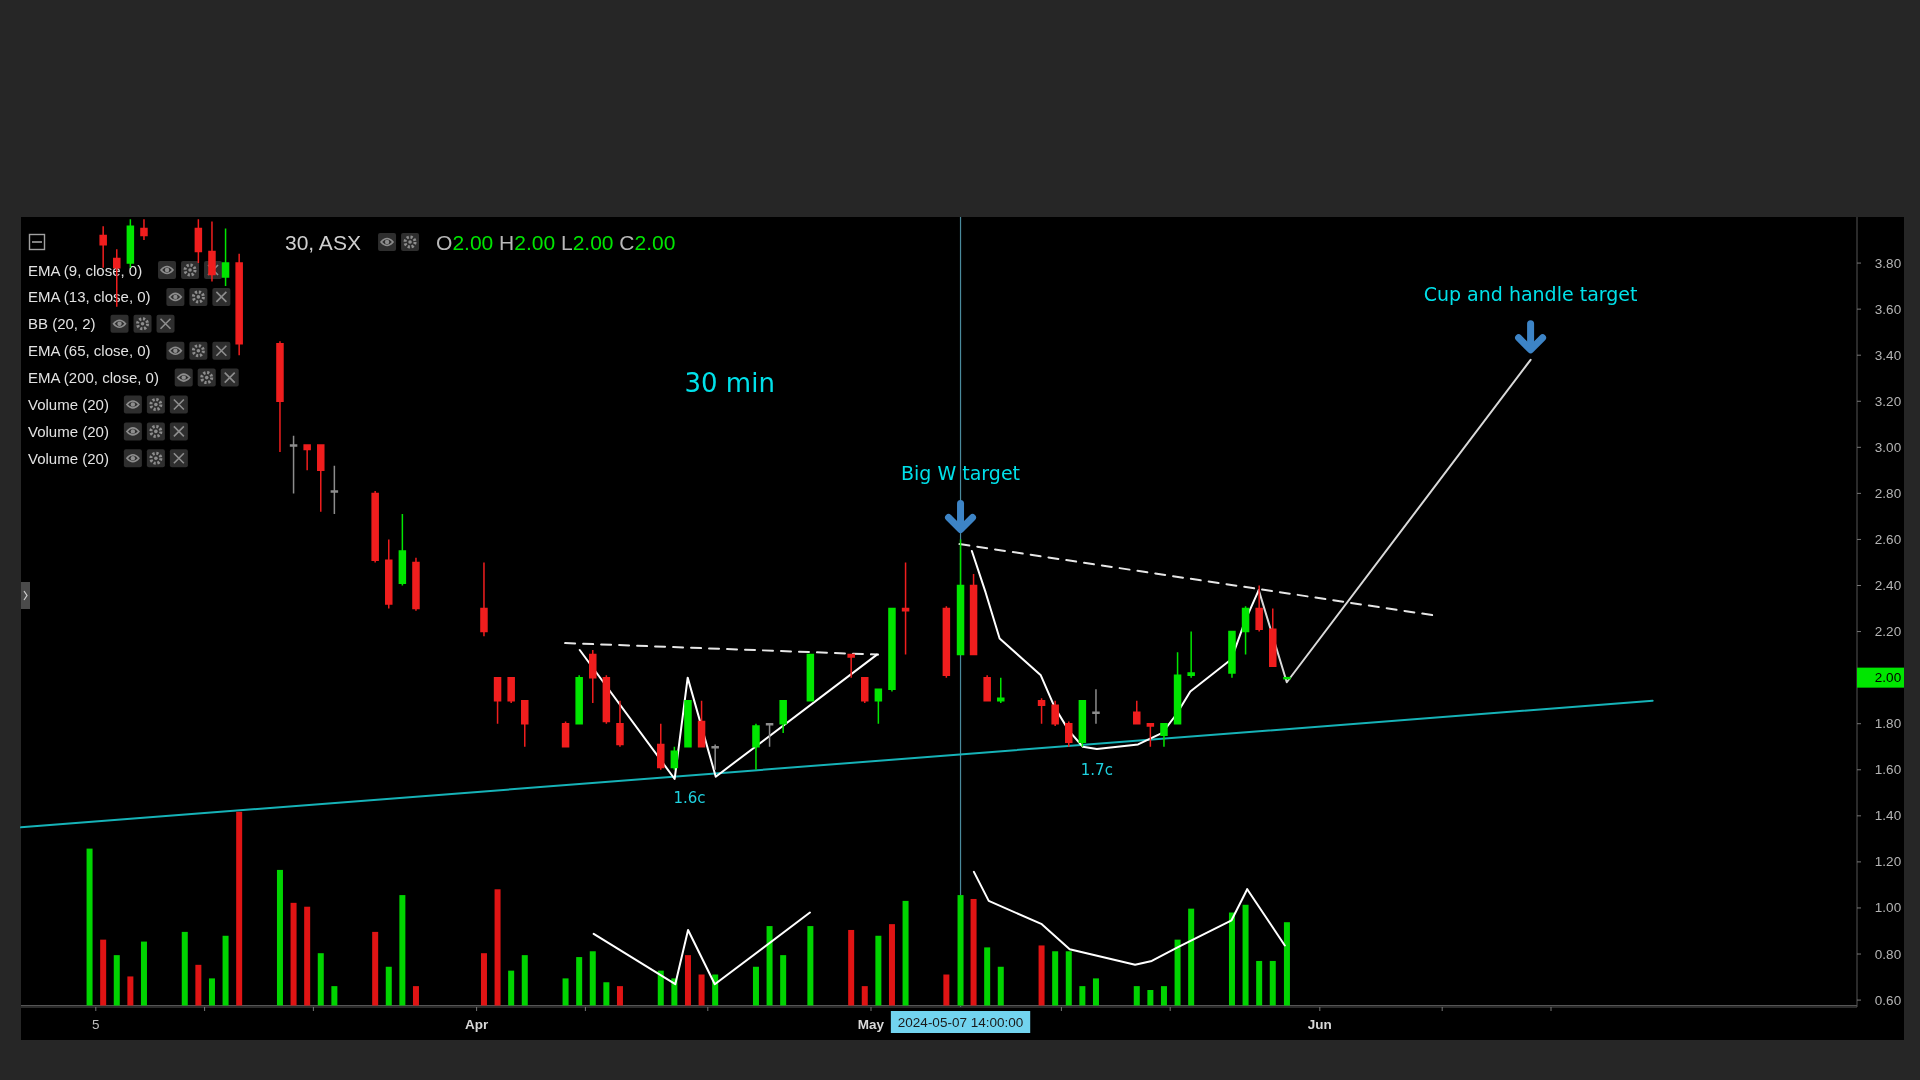  Describe the element at coordinates (93, 378) in the screenshot. I see `annotation: EMA (200, close, 0)` at that location.